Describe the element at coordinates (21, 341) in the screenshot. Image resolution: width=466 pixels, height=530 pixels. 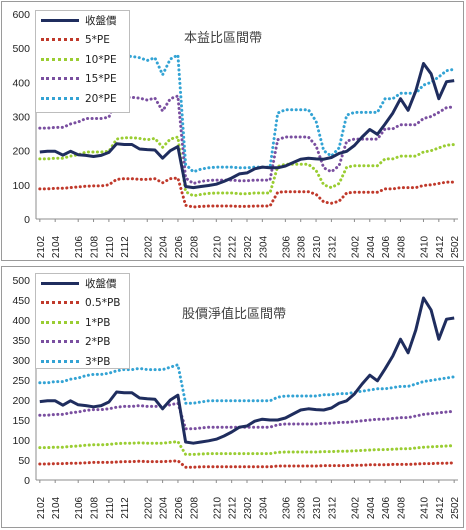
I see `y-tick-label: 350` at that location.